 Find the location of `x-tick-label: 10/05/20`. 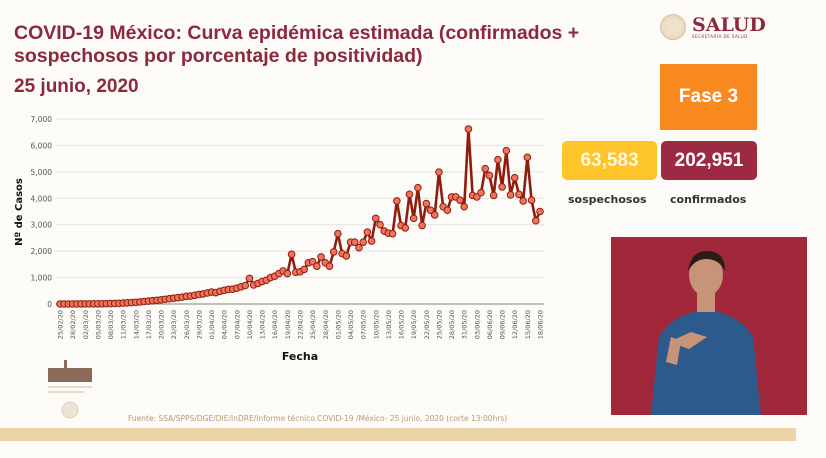

x-tick-label: 10/05/20 is located at coordinates (376, 324).